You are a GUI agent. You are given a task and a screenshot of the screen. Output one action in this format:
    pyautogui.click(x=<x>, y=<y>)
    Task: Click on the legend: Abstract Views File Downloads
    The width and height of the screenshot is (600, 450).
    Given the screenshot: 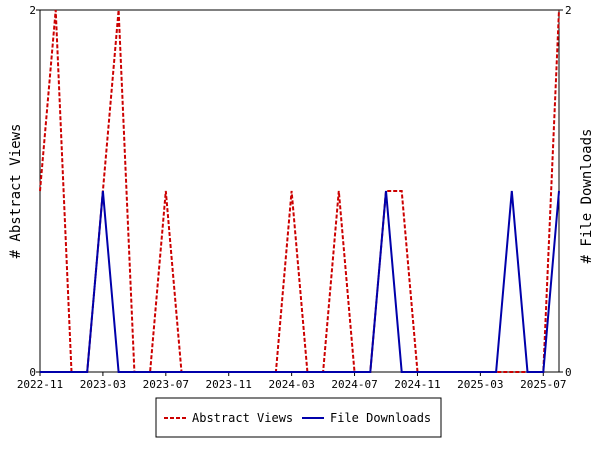 What is the action you would take?
    pyautogui.click(x=298, y=417)
    